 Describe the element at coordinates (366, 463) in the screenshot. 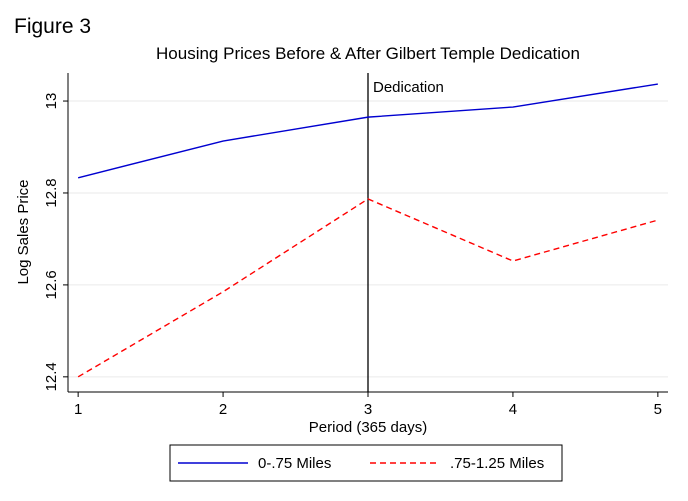

I see `legend-box` at that location.